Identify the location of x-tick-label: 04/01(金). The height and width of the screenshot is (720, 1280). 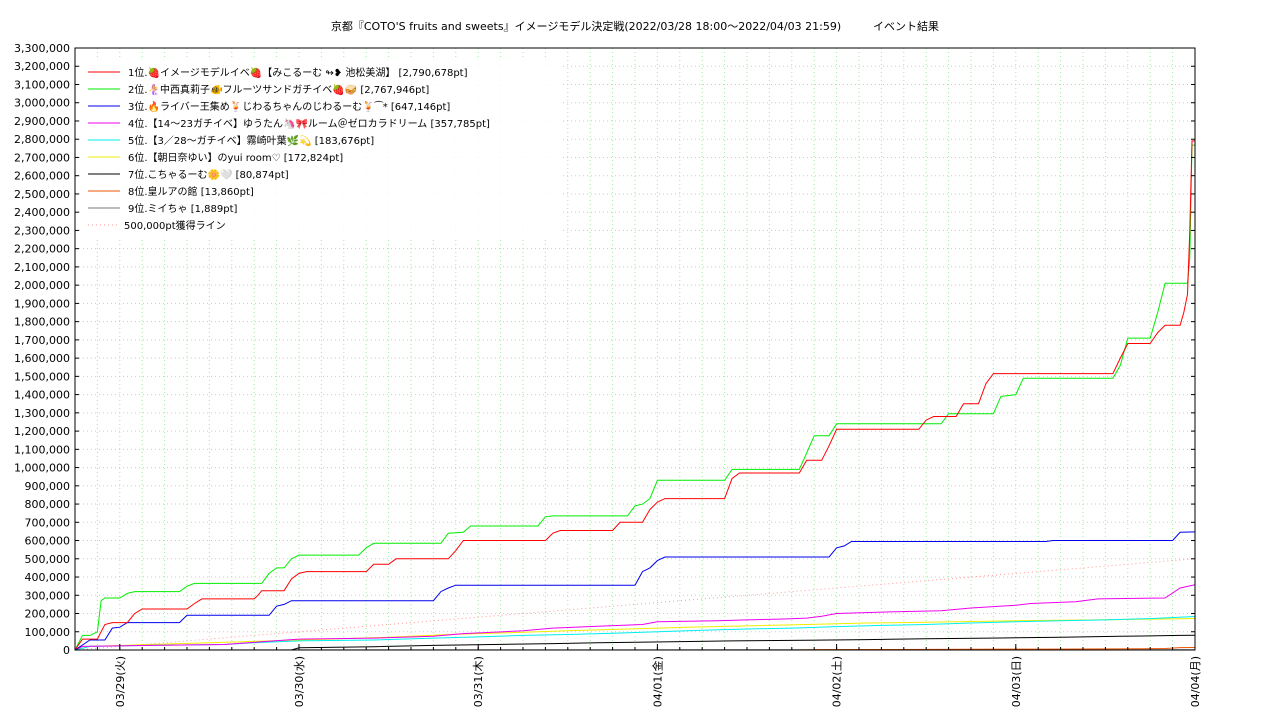
(657, 681).